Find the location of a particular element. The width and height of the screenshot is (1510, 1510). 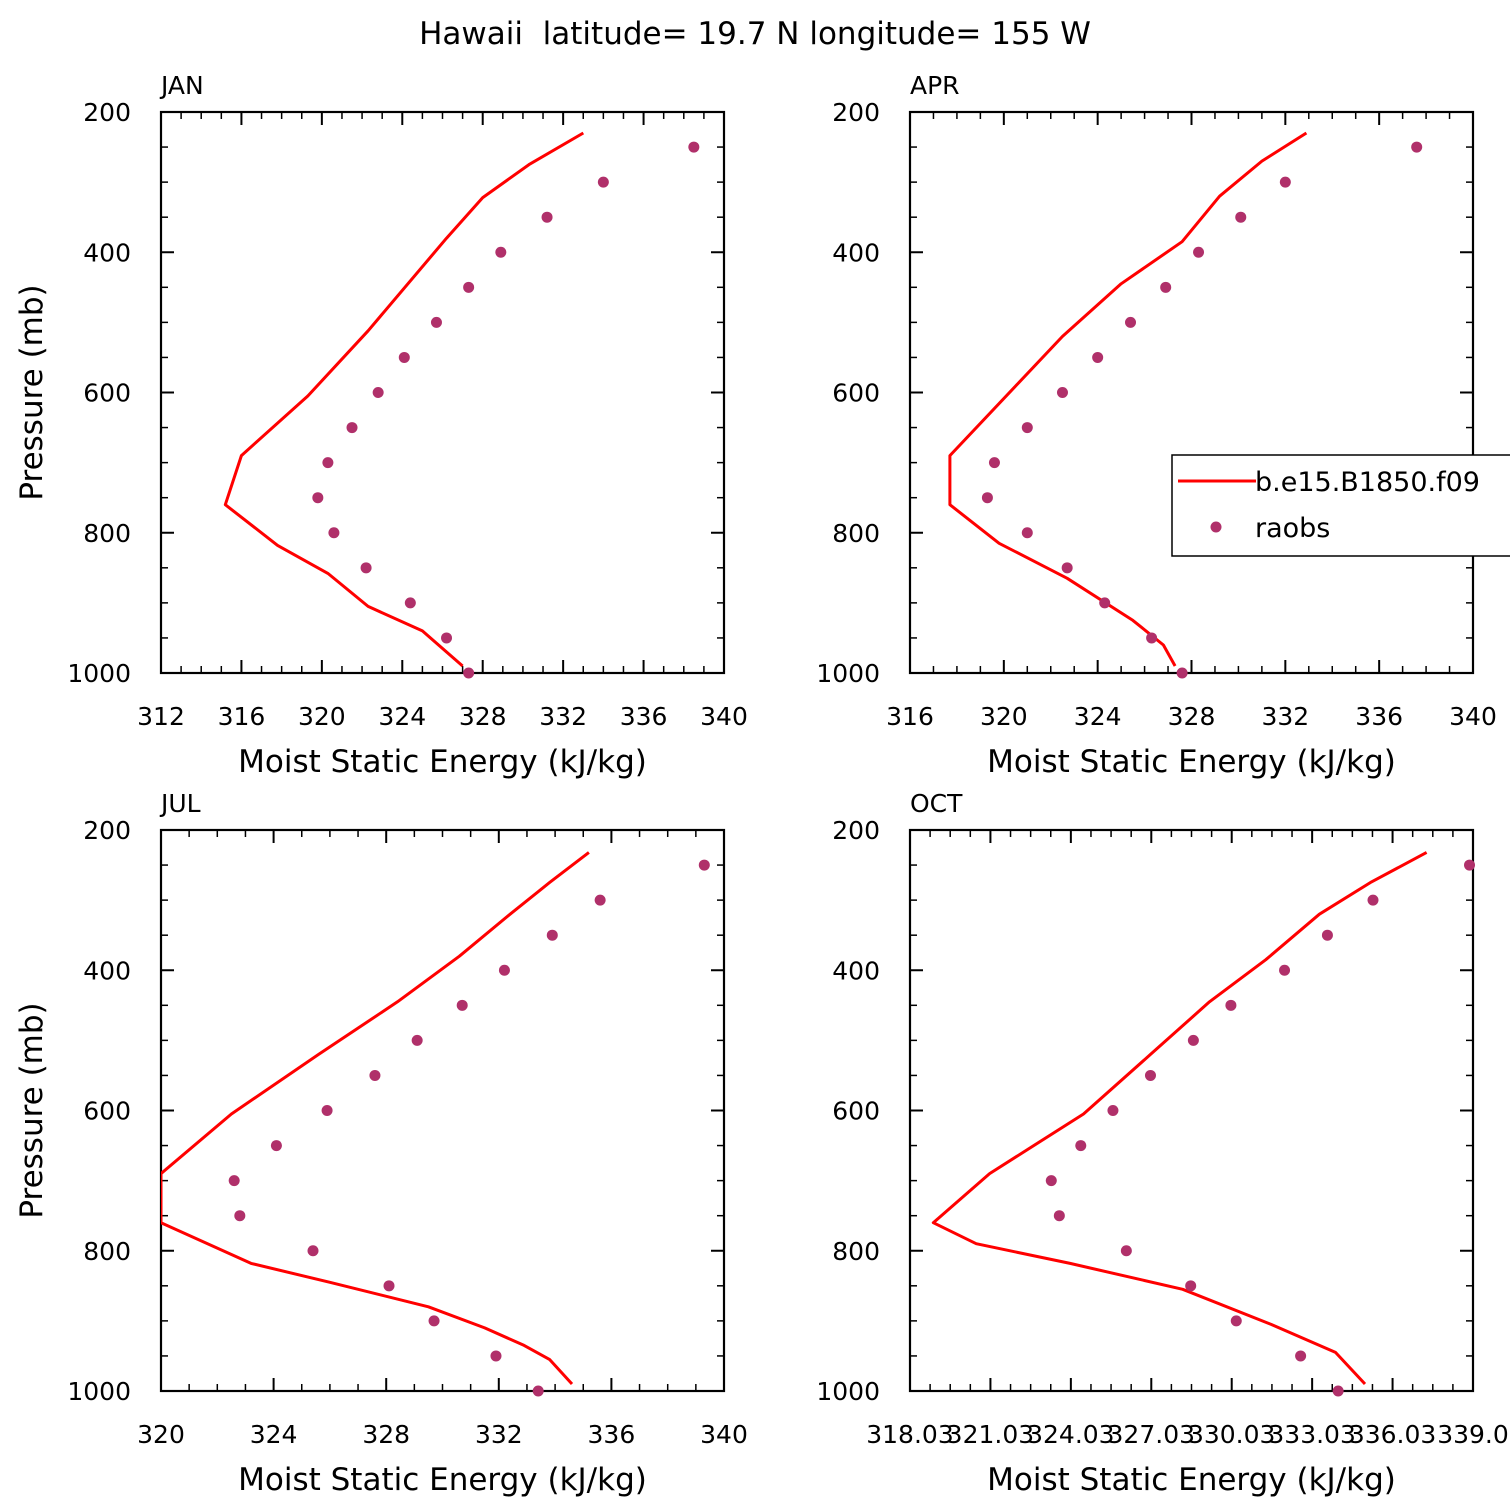

x-tick-label: 321.03 is located at coordinates (990, 1434).